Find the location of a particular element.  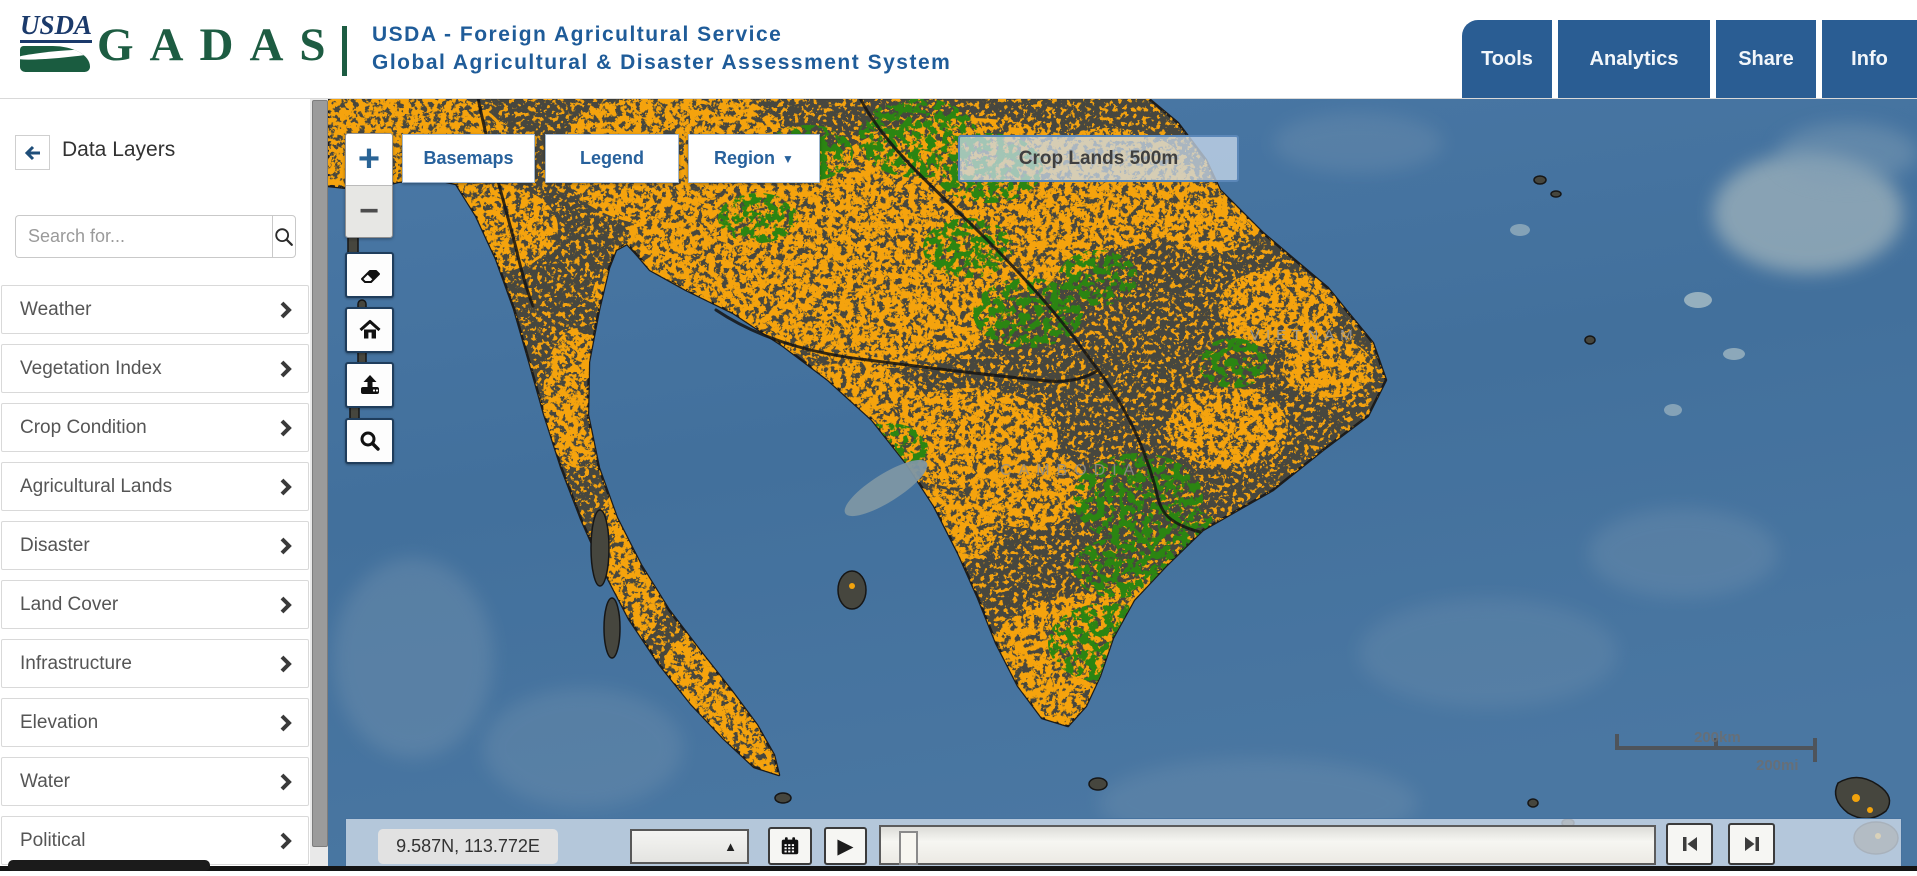

layer-category-crop-condition: Crop Condition is located at coordinates (155, 427).